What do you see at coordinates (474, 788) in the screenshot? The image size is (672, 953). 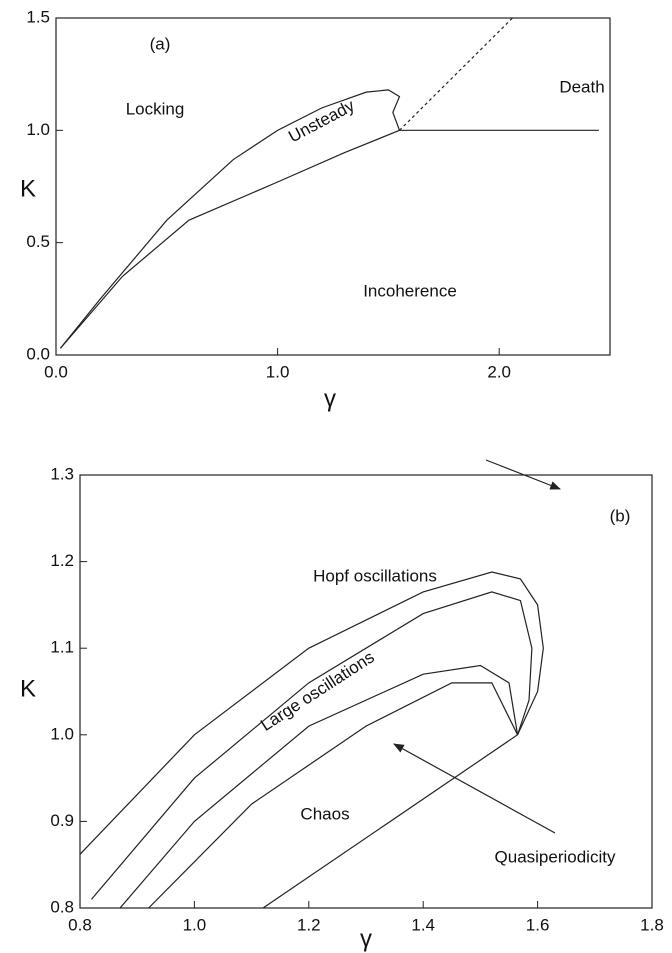 I see `quasi-arrow` at bounding box center [474, 788].